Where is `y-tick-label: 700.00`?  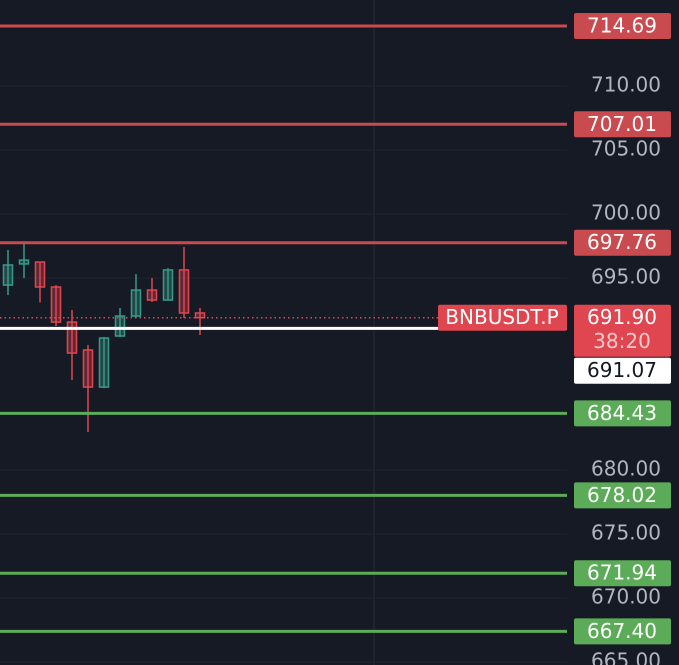
y-tick-label: 700.00 is located at coordinates (626, 213).